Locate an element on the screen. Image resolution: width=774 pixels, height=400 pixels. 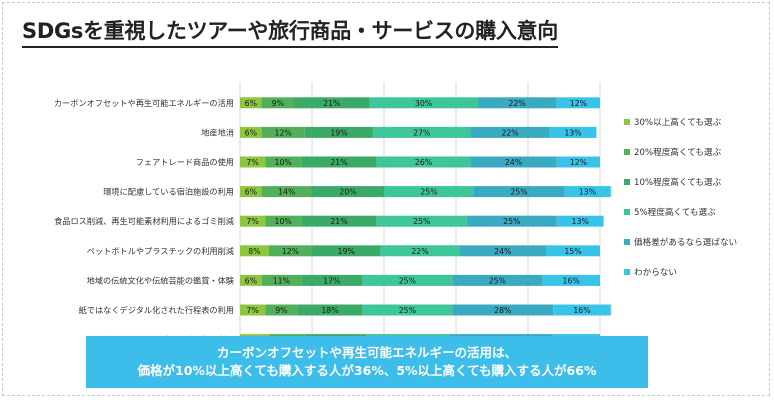
data-label: 8% is located at coordinates (254, 251).